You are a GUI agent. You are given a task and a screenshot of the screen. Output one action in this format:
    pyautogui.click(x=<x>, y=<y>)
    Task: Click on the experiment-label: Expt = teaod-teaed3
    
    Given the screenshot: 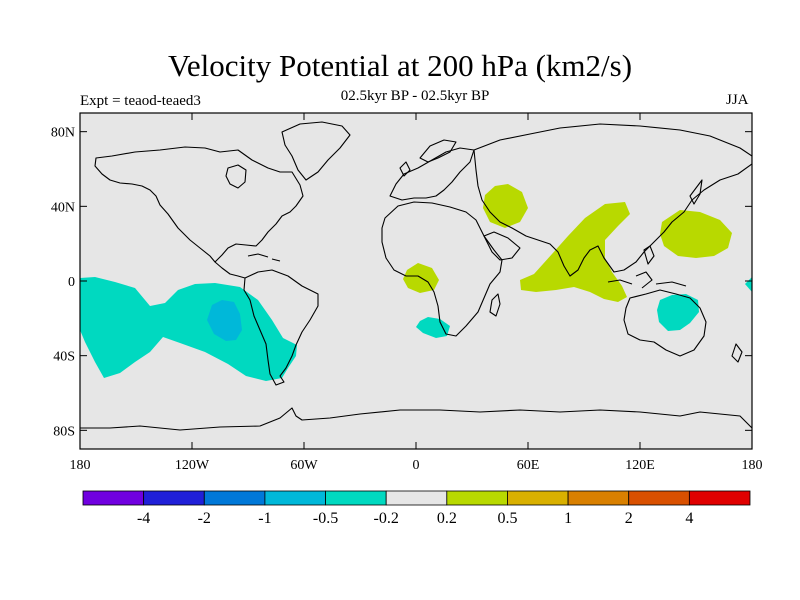 What is the action you would take?
    pyautogui.click(x=140, y=101)
    